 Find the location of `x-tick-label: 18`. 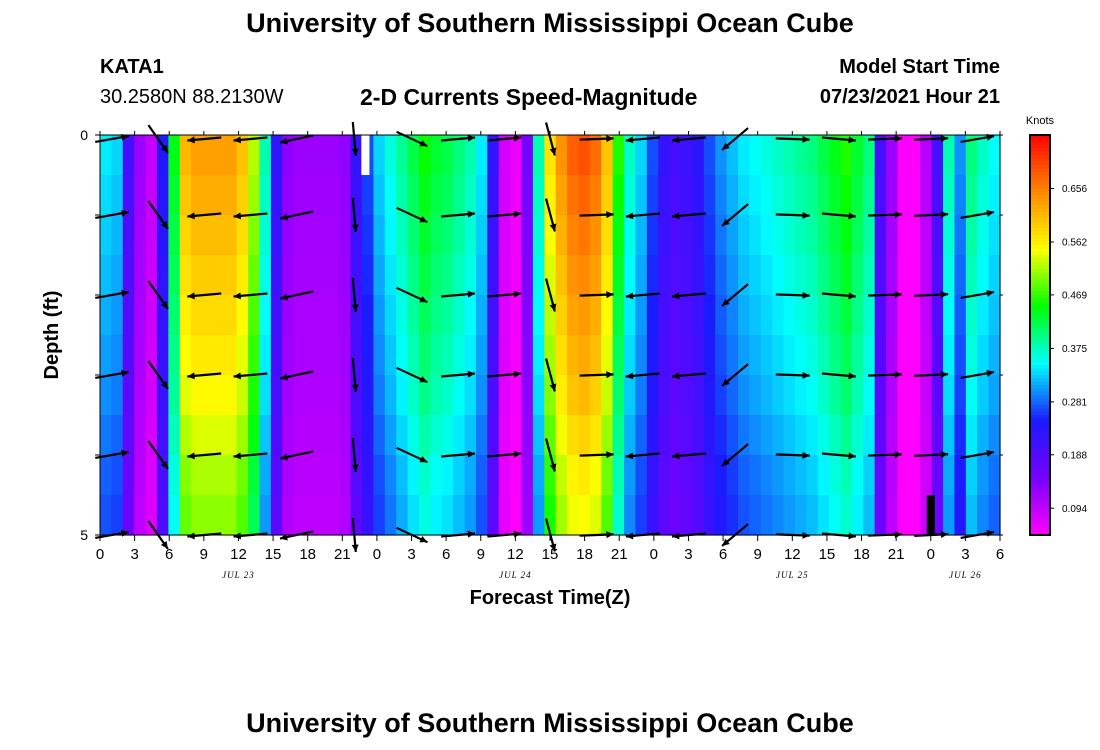

x-tick-label: 18 is located at coordinates (861, 554).